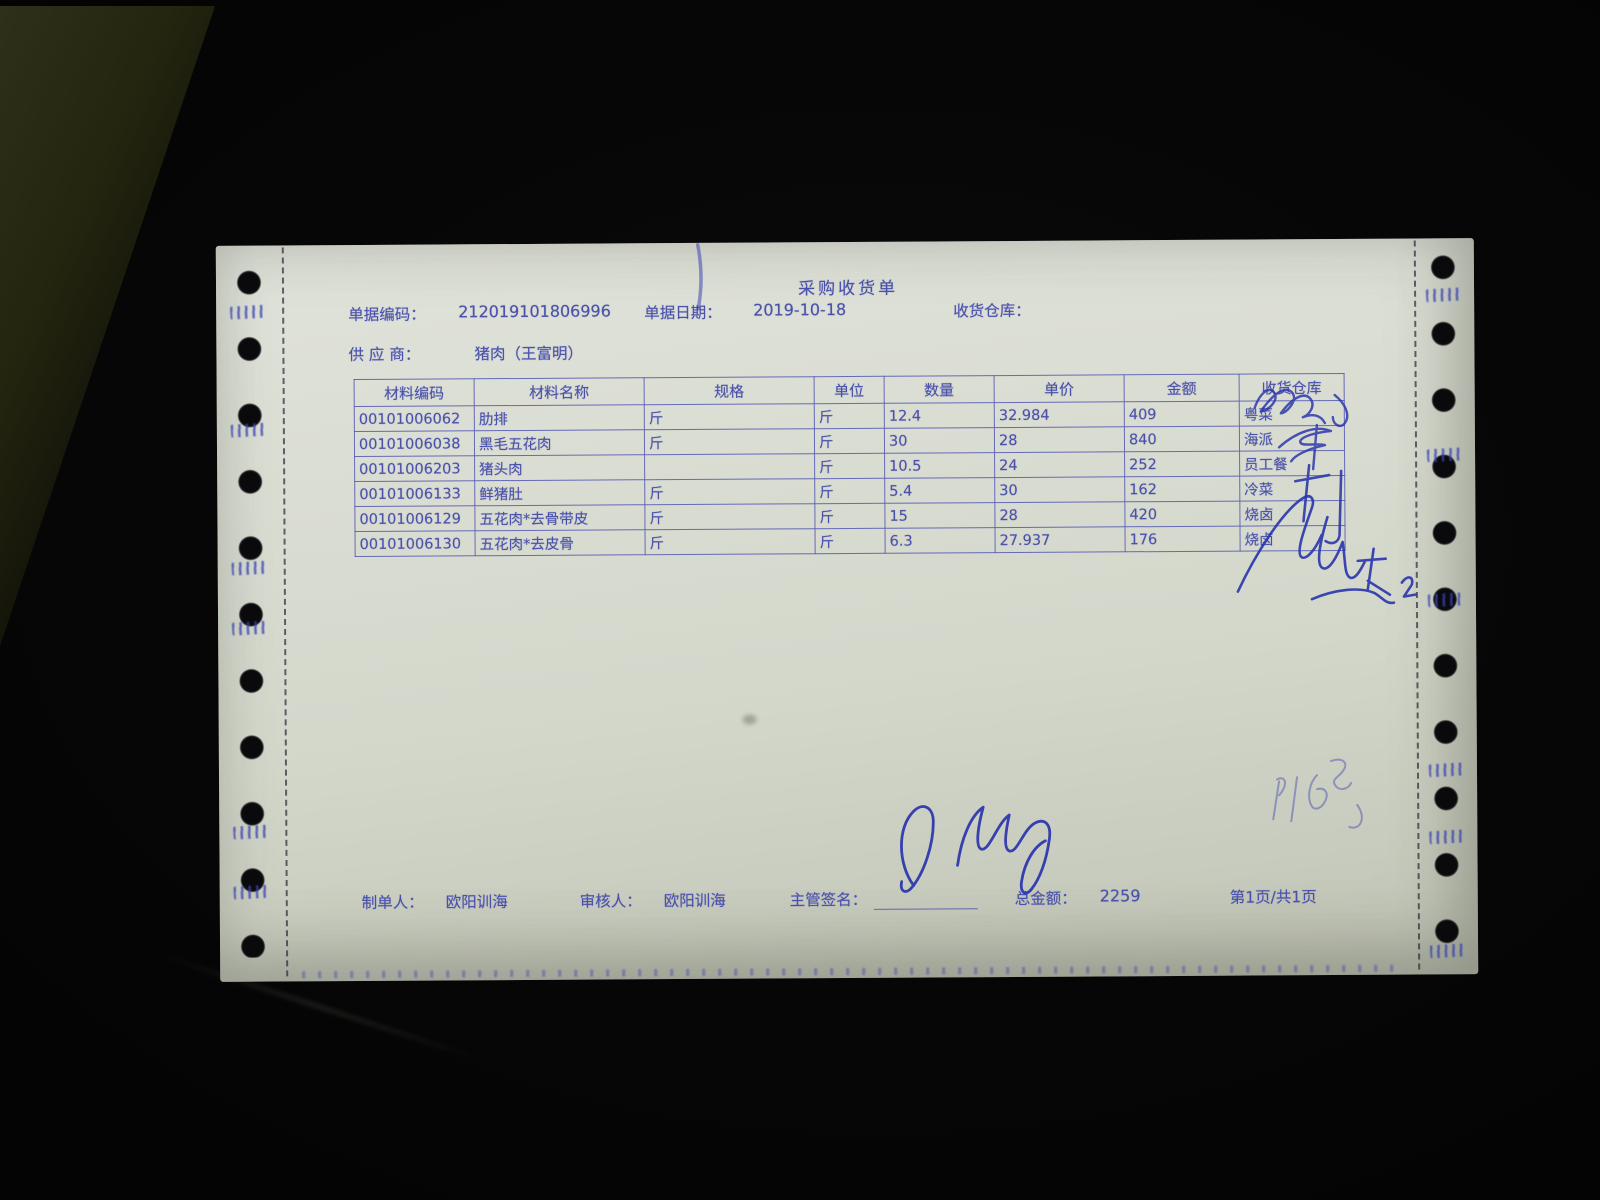  I want to click on cell-code: 00101006203, so click(414, 468).